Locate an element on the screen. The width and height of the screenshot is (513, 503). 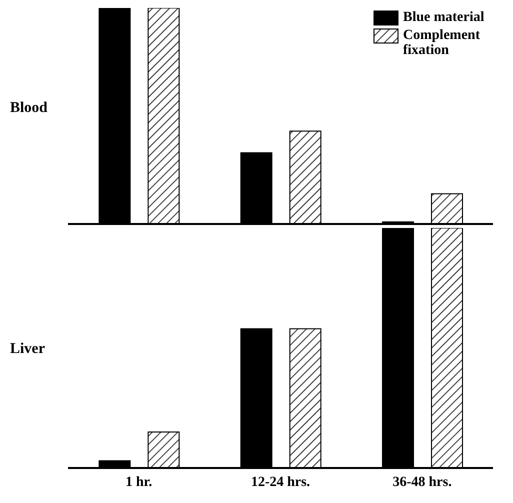
legend-label: Blue material is located at coordinates (444, 17).